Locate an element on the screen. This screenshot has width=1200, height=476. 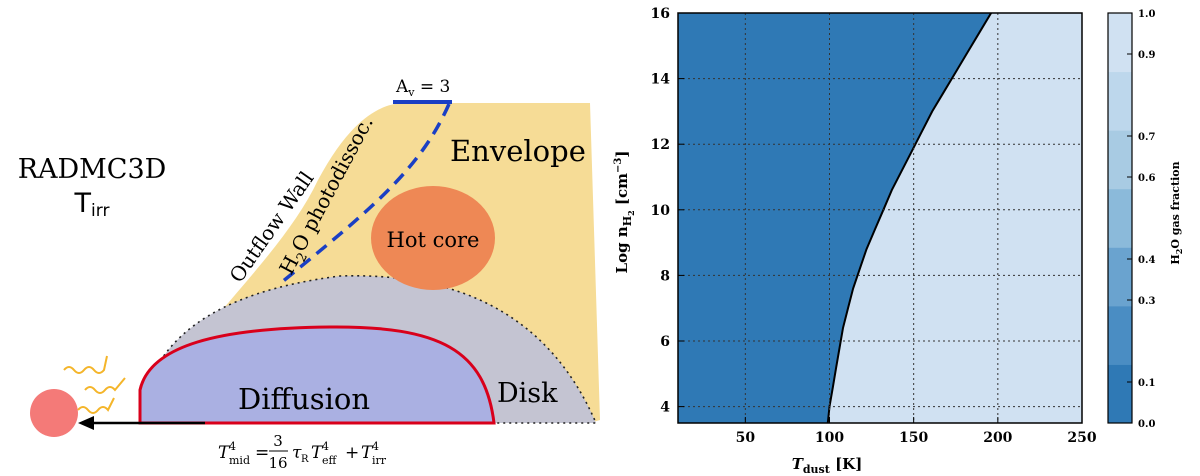
y-tick-label: 10 is located at coordinates (661, 211).